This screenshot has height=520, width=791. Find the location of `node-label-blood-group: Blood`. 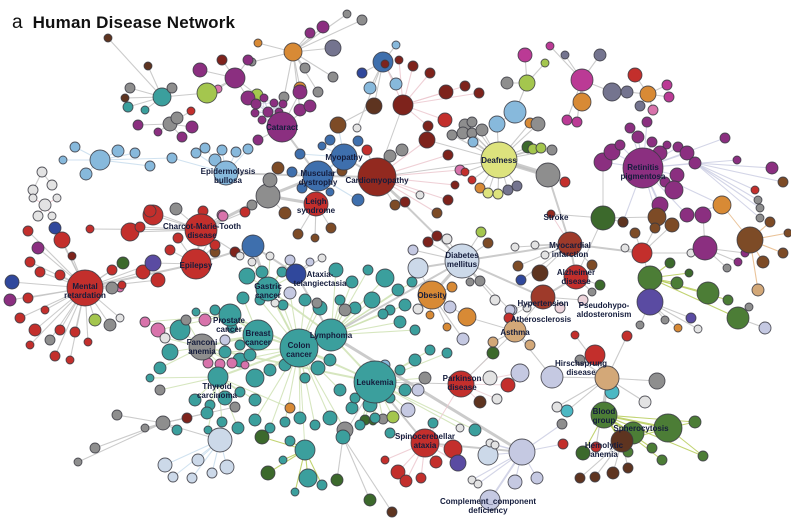

node-label-blood-group: Blood is located at coordinates (604, 411).